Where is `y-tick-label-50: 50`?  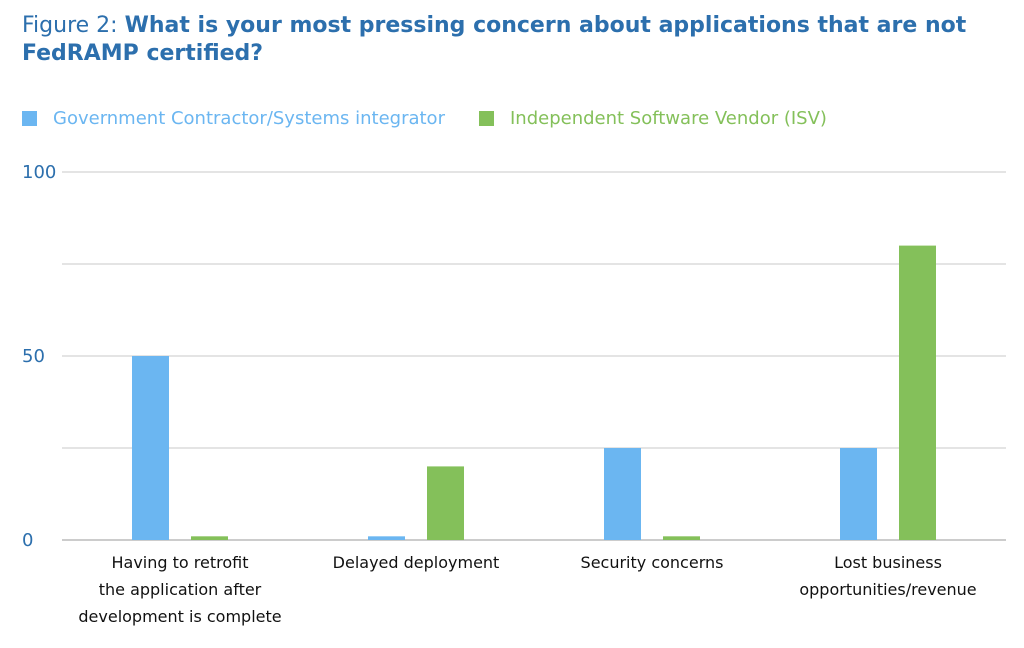 y-tick-label-50: 50 is located at coordinates (33, 356).